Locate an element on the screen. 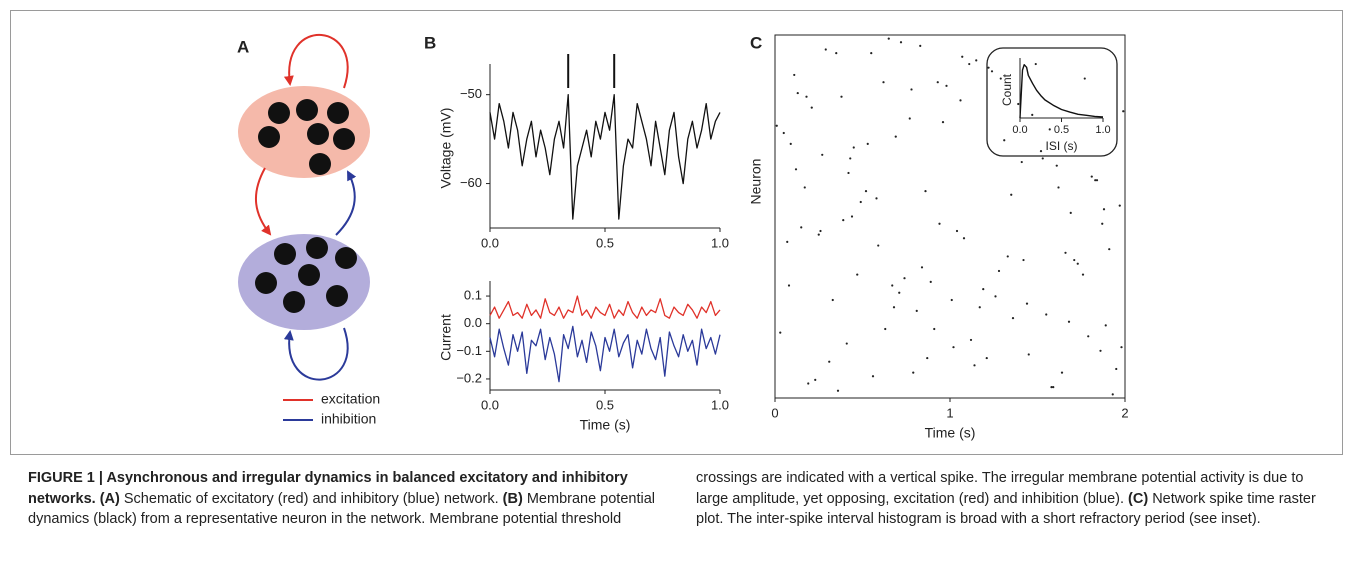 Image resolution: width=1355 pixels, height=581 pixels. y-tick-label: −0.1 is located at coordinates (469, 350).